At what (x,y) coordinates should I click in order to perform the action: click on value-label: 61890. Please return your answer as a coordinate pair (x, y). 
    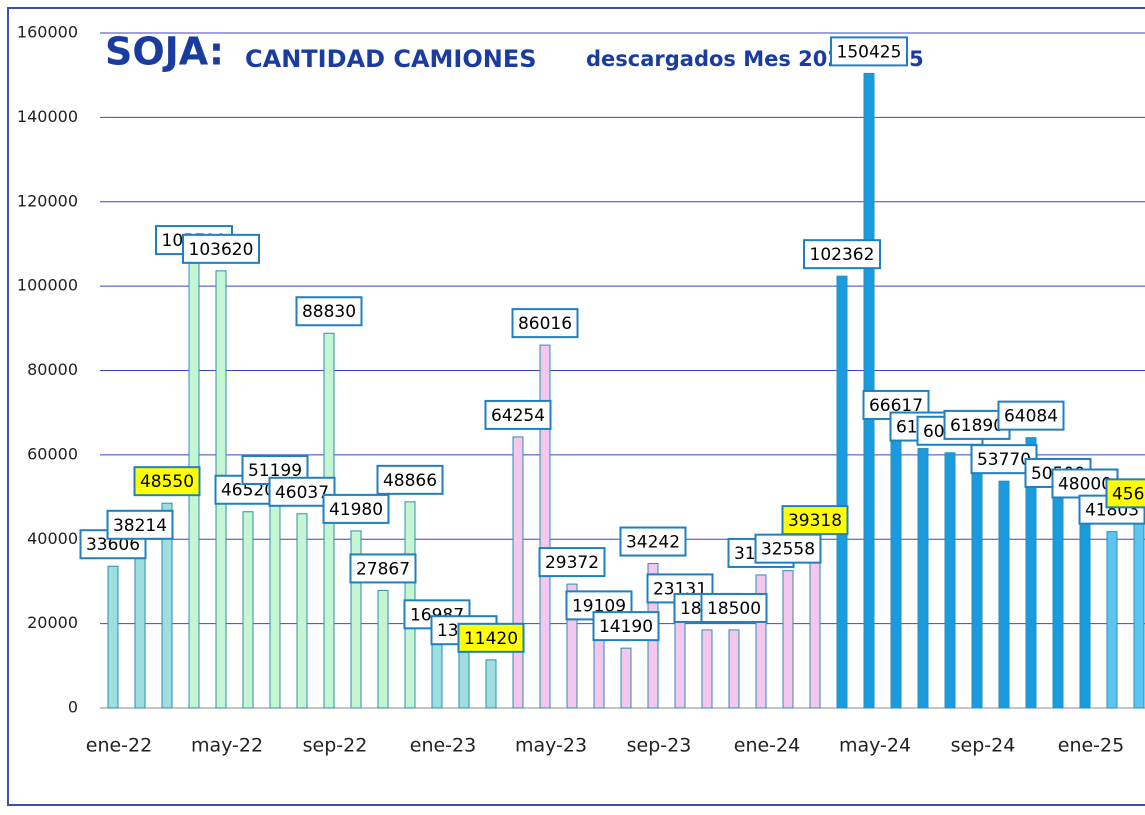
    Looking at the image, I should click on (977, 426).